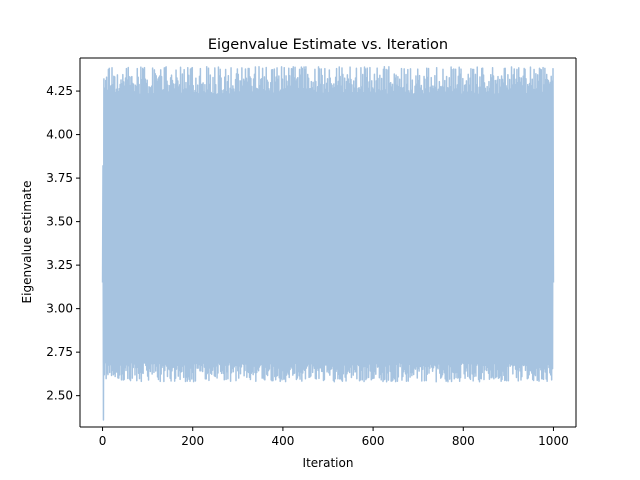 The height and width of the screenshot is (480, 640). I want to click on y-tick-label: 4.25, so click(59, 91).